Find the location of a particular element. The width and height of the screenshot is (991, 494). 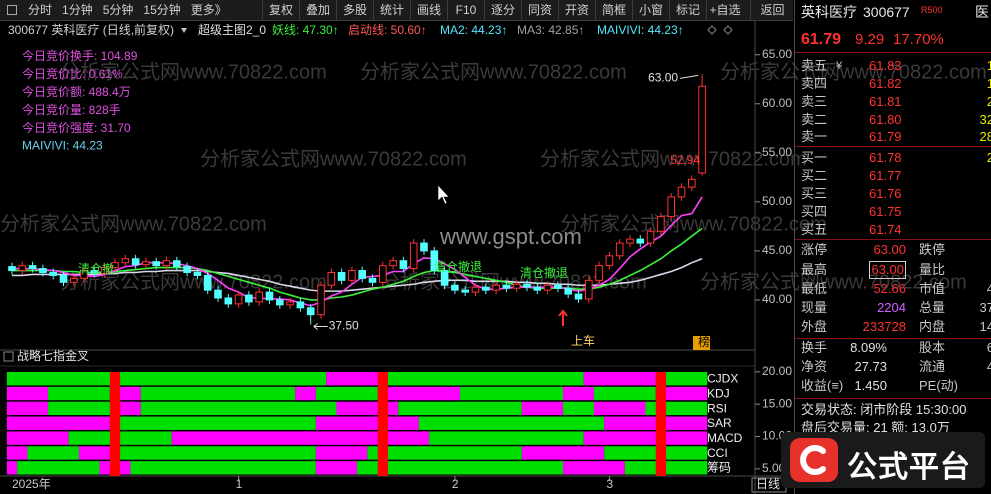

stat-key: 市值 is located at coordinates (932, 288).